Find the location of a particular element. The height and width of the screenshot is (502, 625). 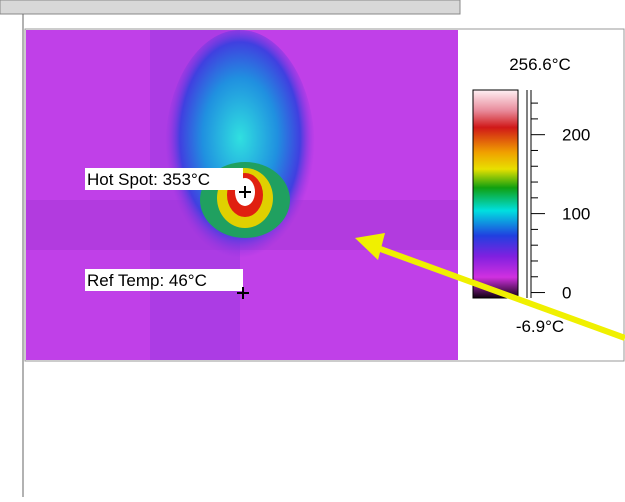

label: Ref Temp: 46°C is located at coordinates (147, 280).